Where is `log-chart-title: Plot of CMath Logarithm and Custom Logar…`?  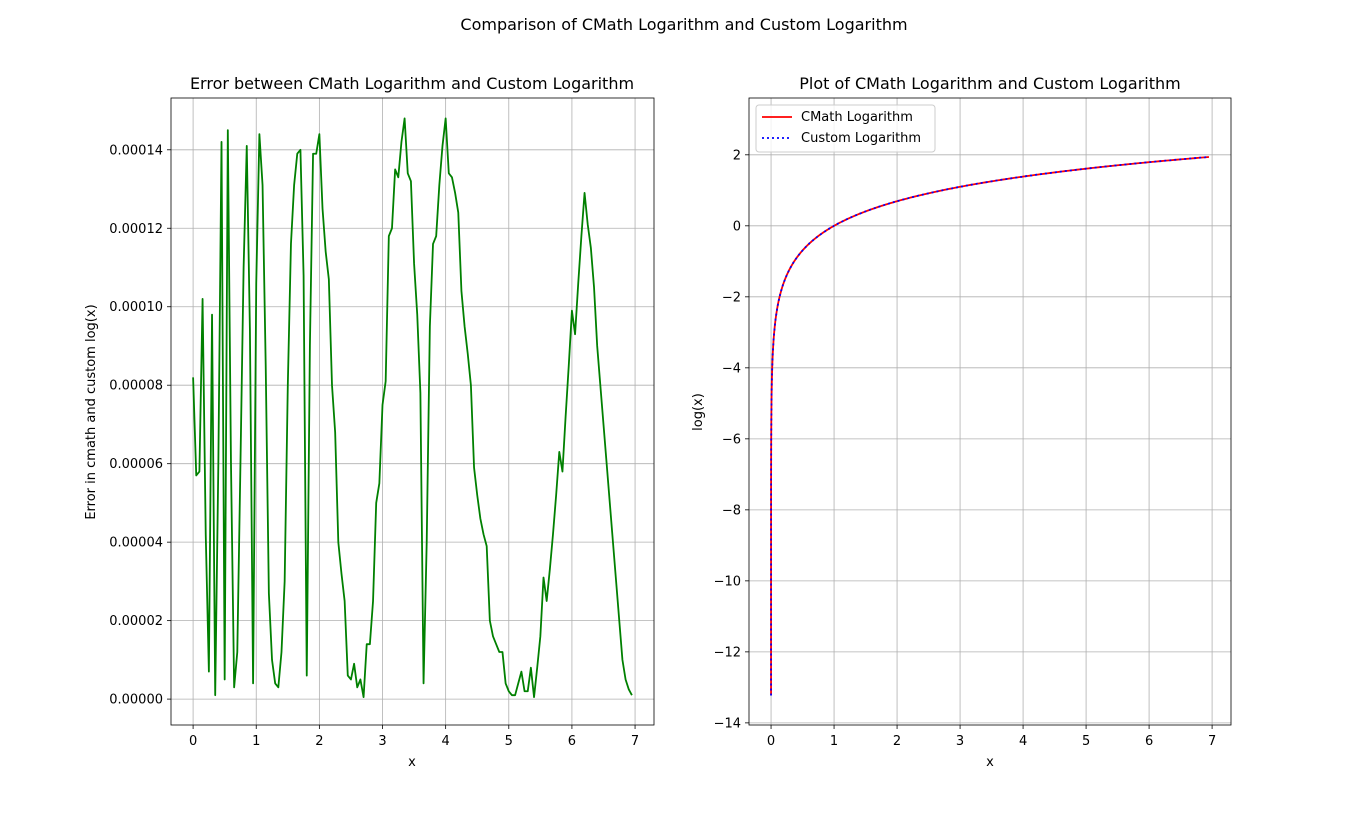 log-chart-title: Plot of CMath Logarithm and Custom Logar… is located at coordinates (990, 83).